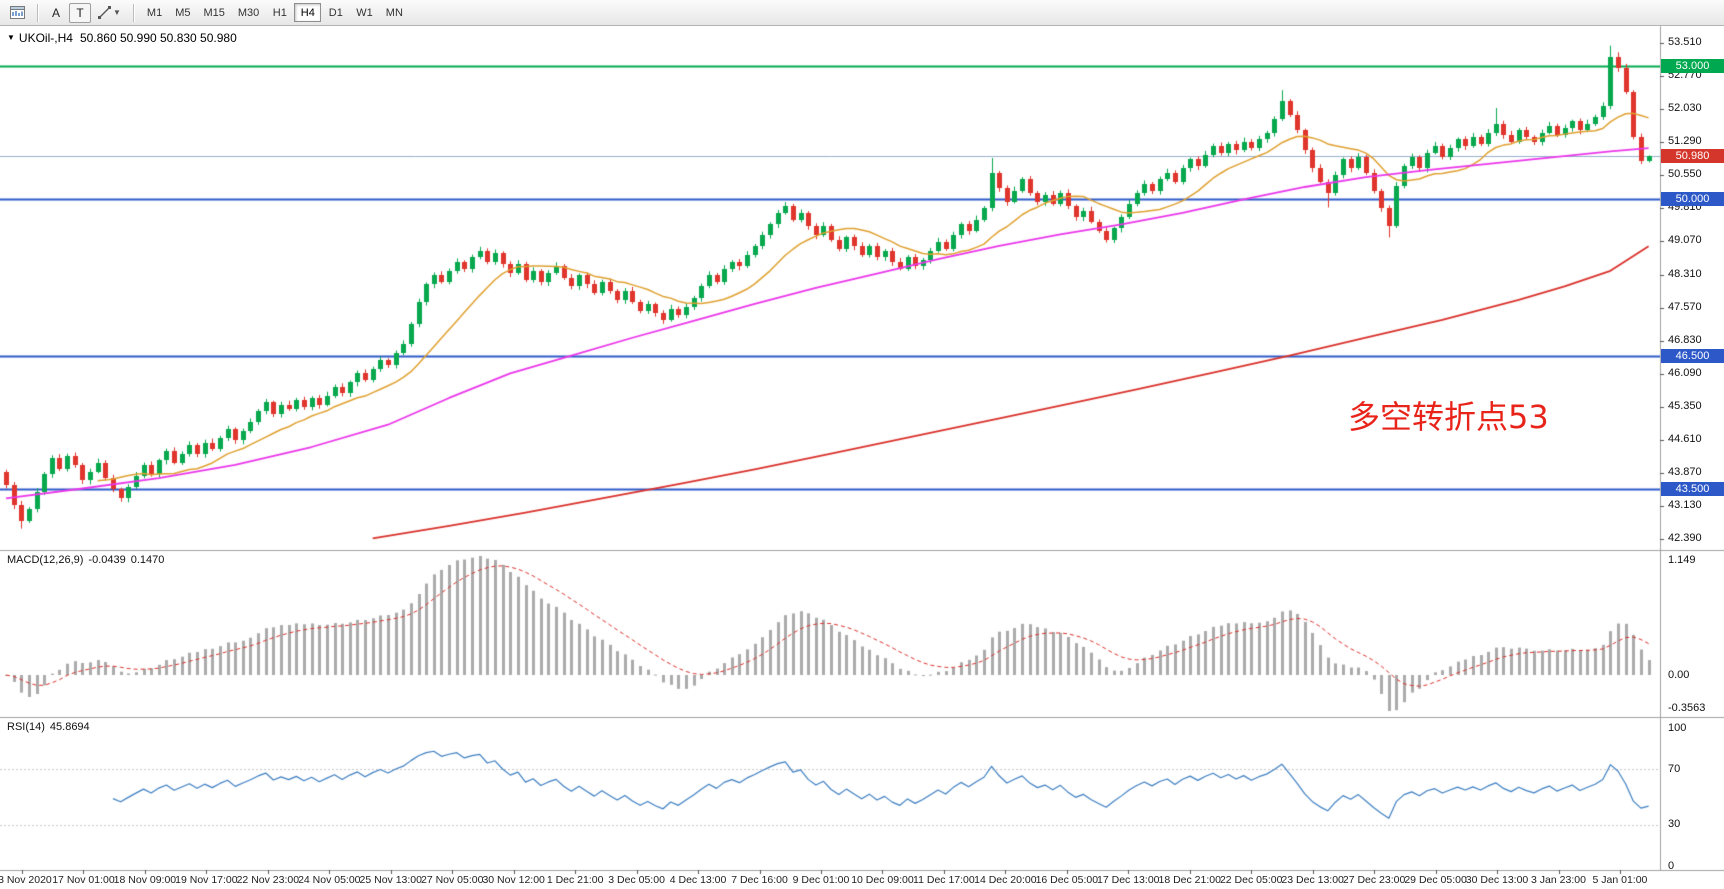 The width and height of the screenshot is (1724, 889). Describe the element at coordinates (183, 12) in the screenshot. I see `timeframe-m5-button: M5` at that location.